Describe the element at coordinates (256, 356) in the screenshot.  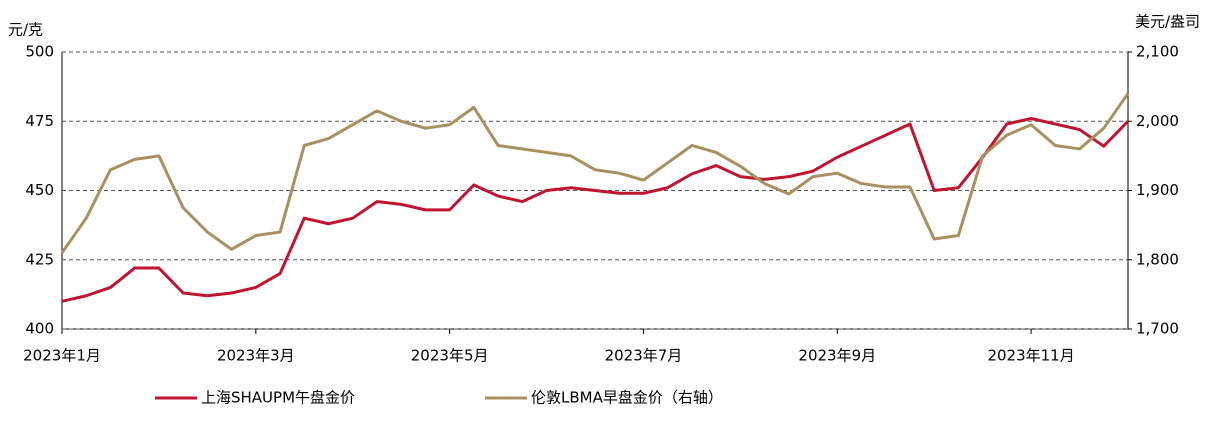
I see `x-tick-label: 2023年3月` at that location.